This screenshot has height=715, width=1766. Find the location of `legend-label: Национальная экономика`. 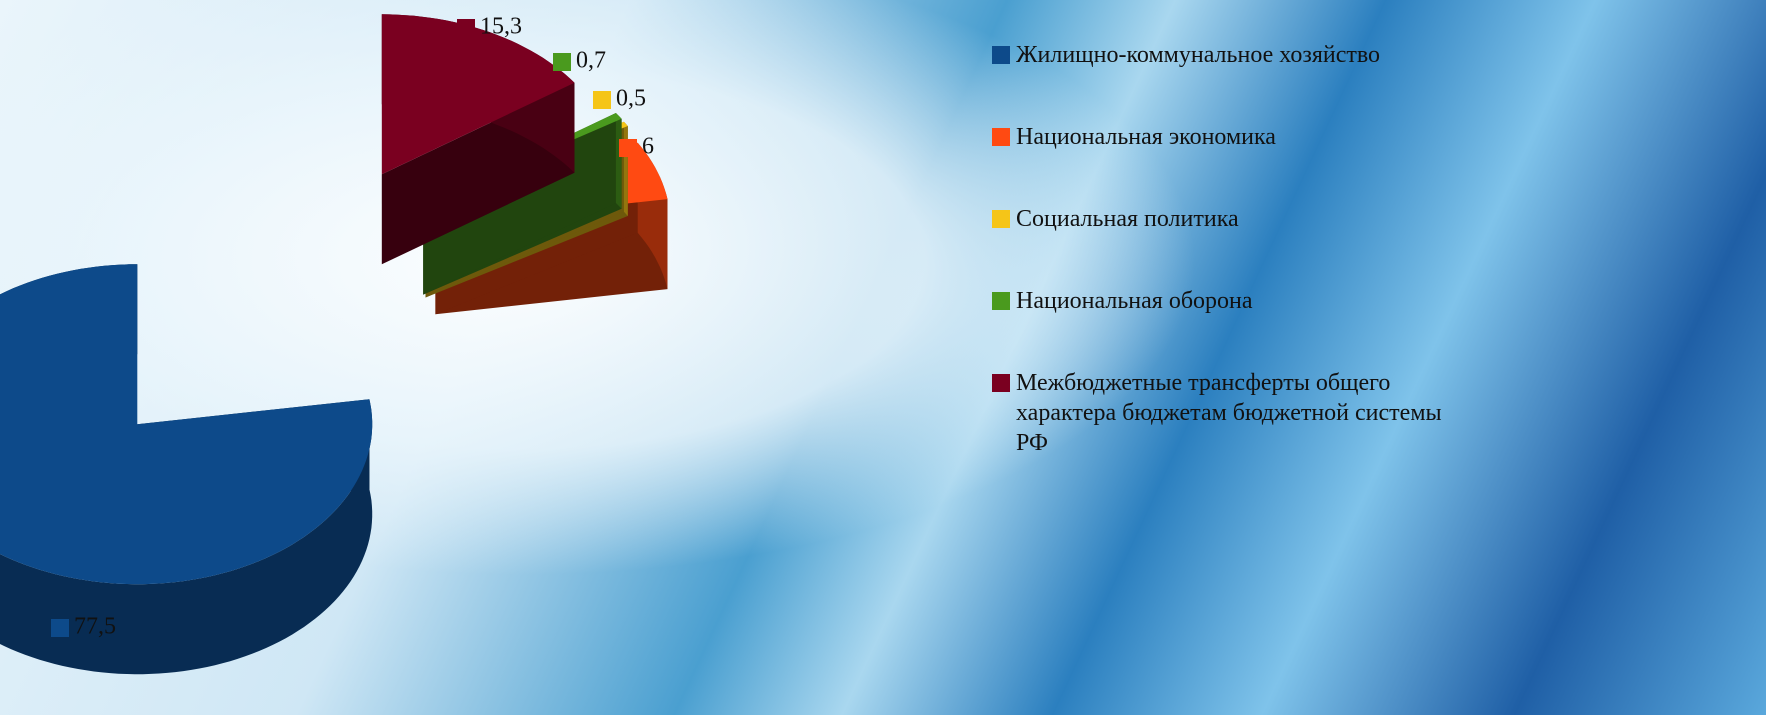

legend-label: Национальная экономика is located at coordinates (1146, 137).